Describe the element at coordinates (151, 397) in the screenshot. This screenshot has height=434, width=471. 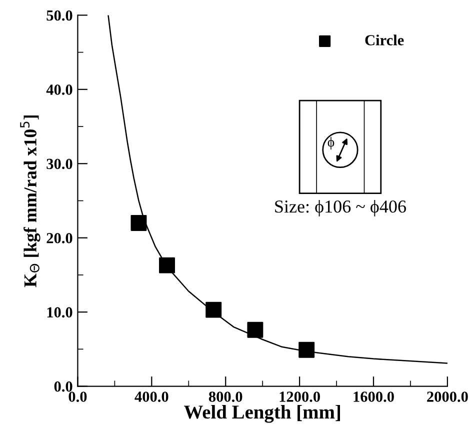
I see `x-tick-label: 400.0` at that location.